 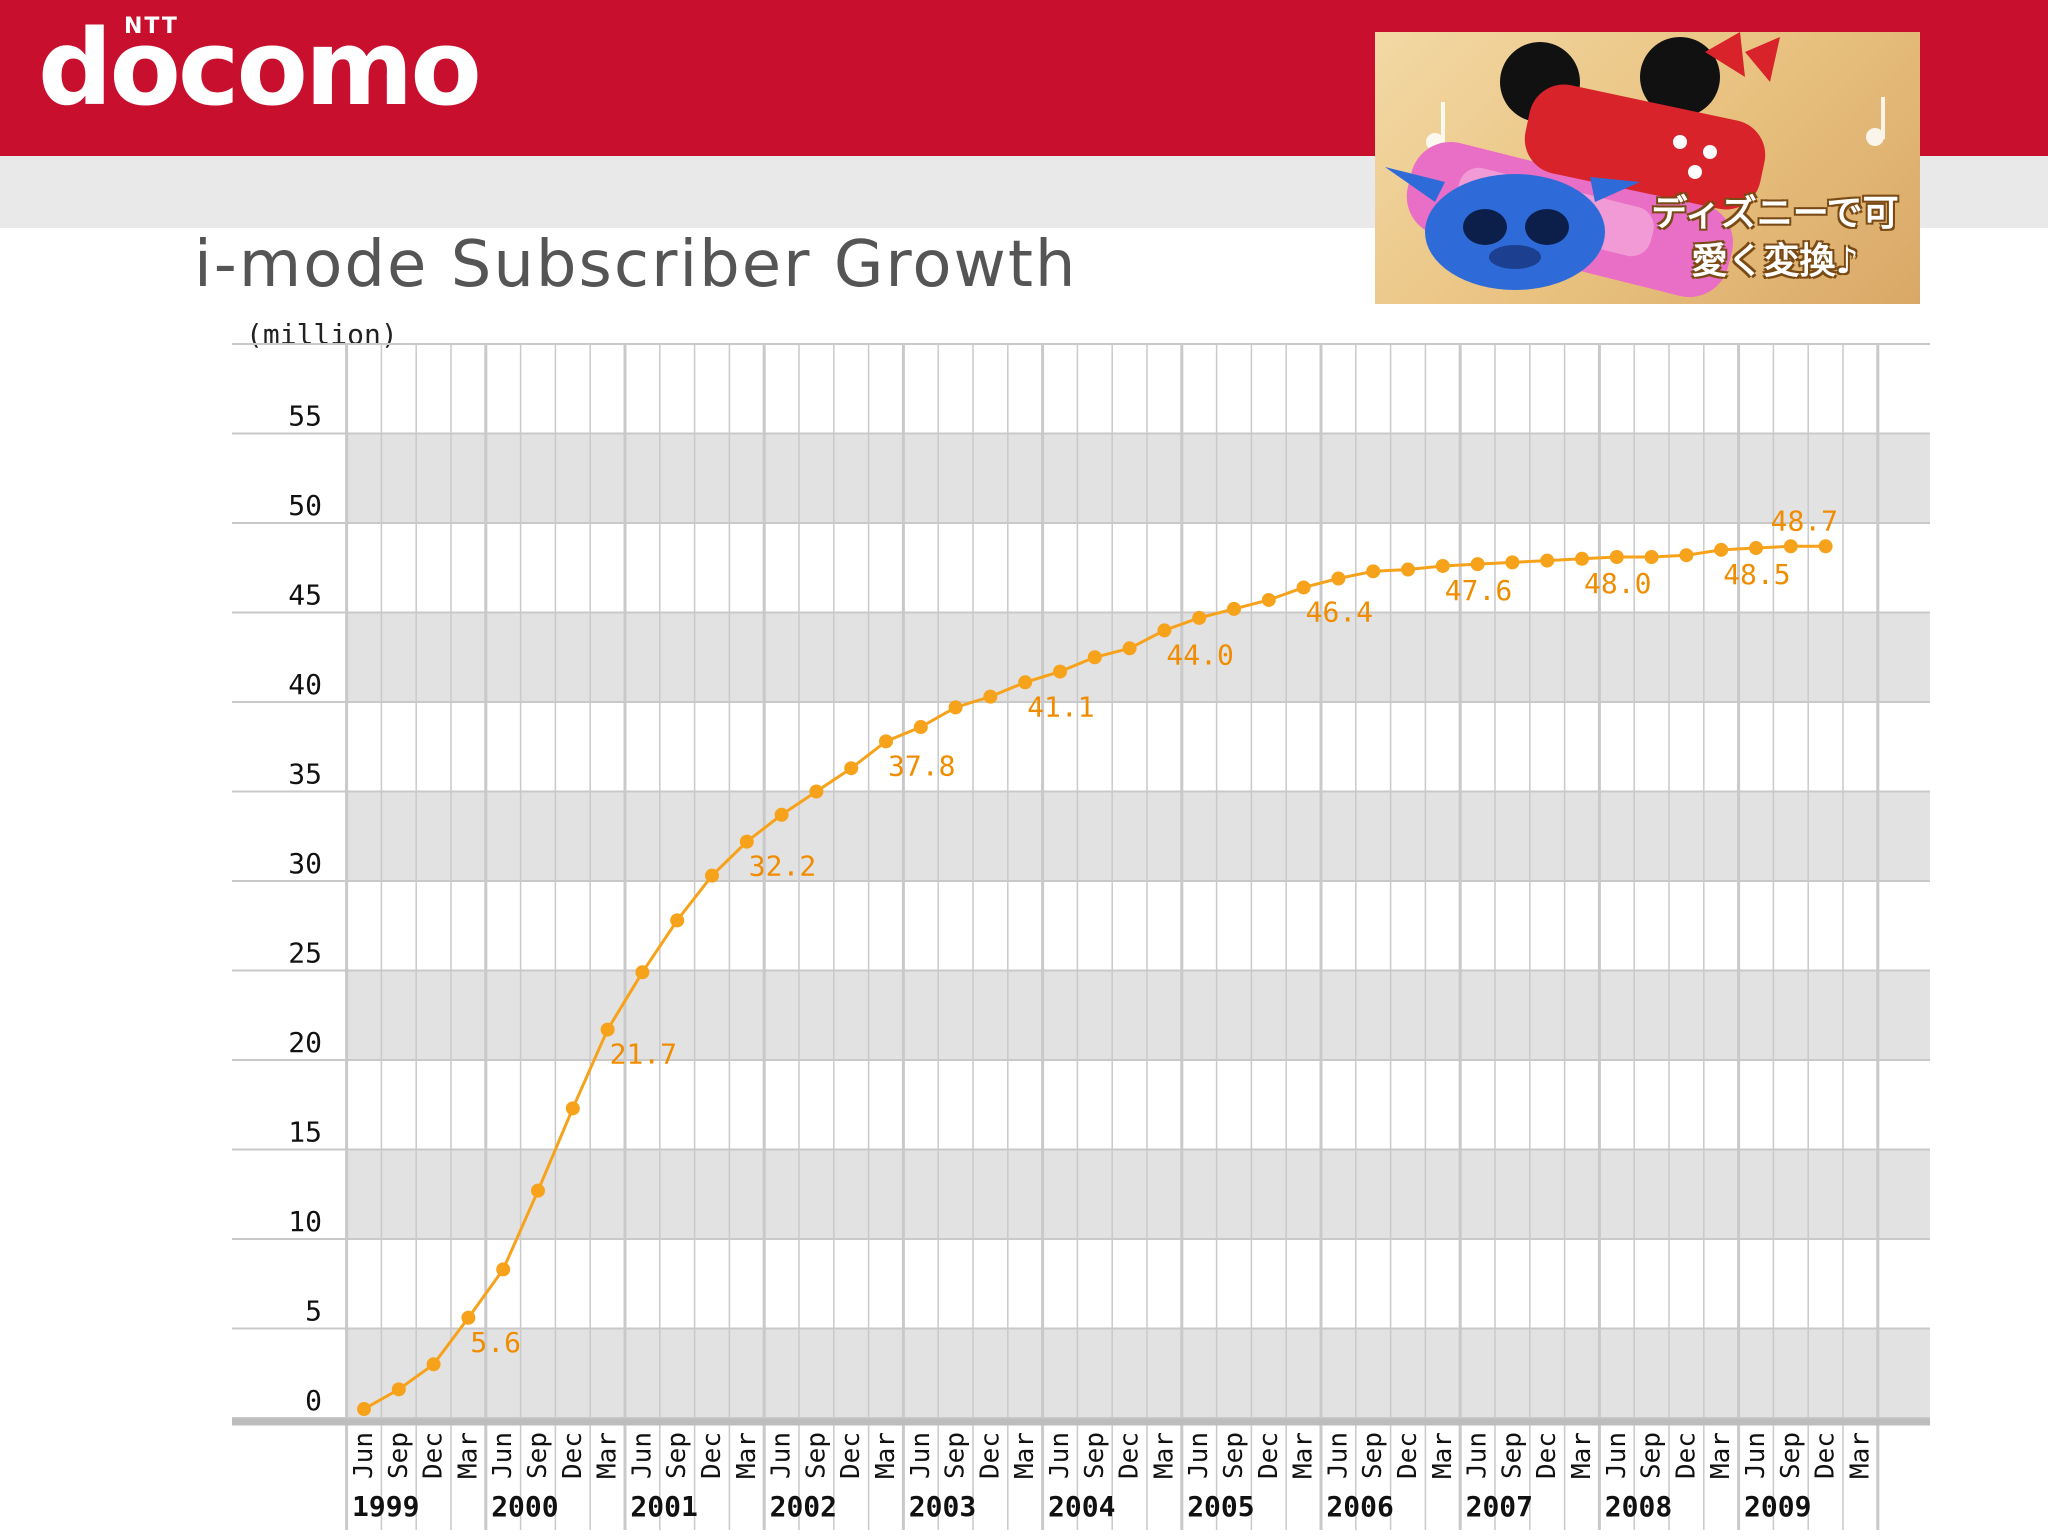 What do you see at coordinates (1617, 583) in the screenshot?
I see `data-label: 48.0` at bounding box center [1617, 583].